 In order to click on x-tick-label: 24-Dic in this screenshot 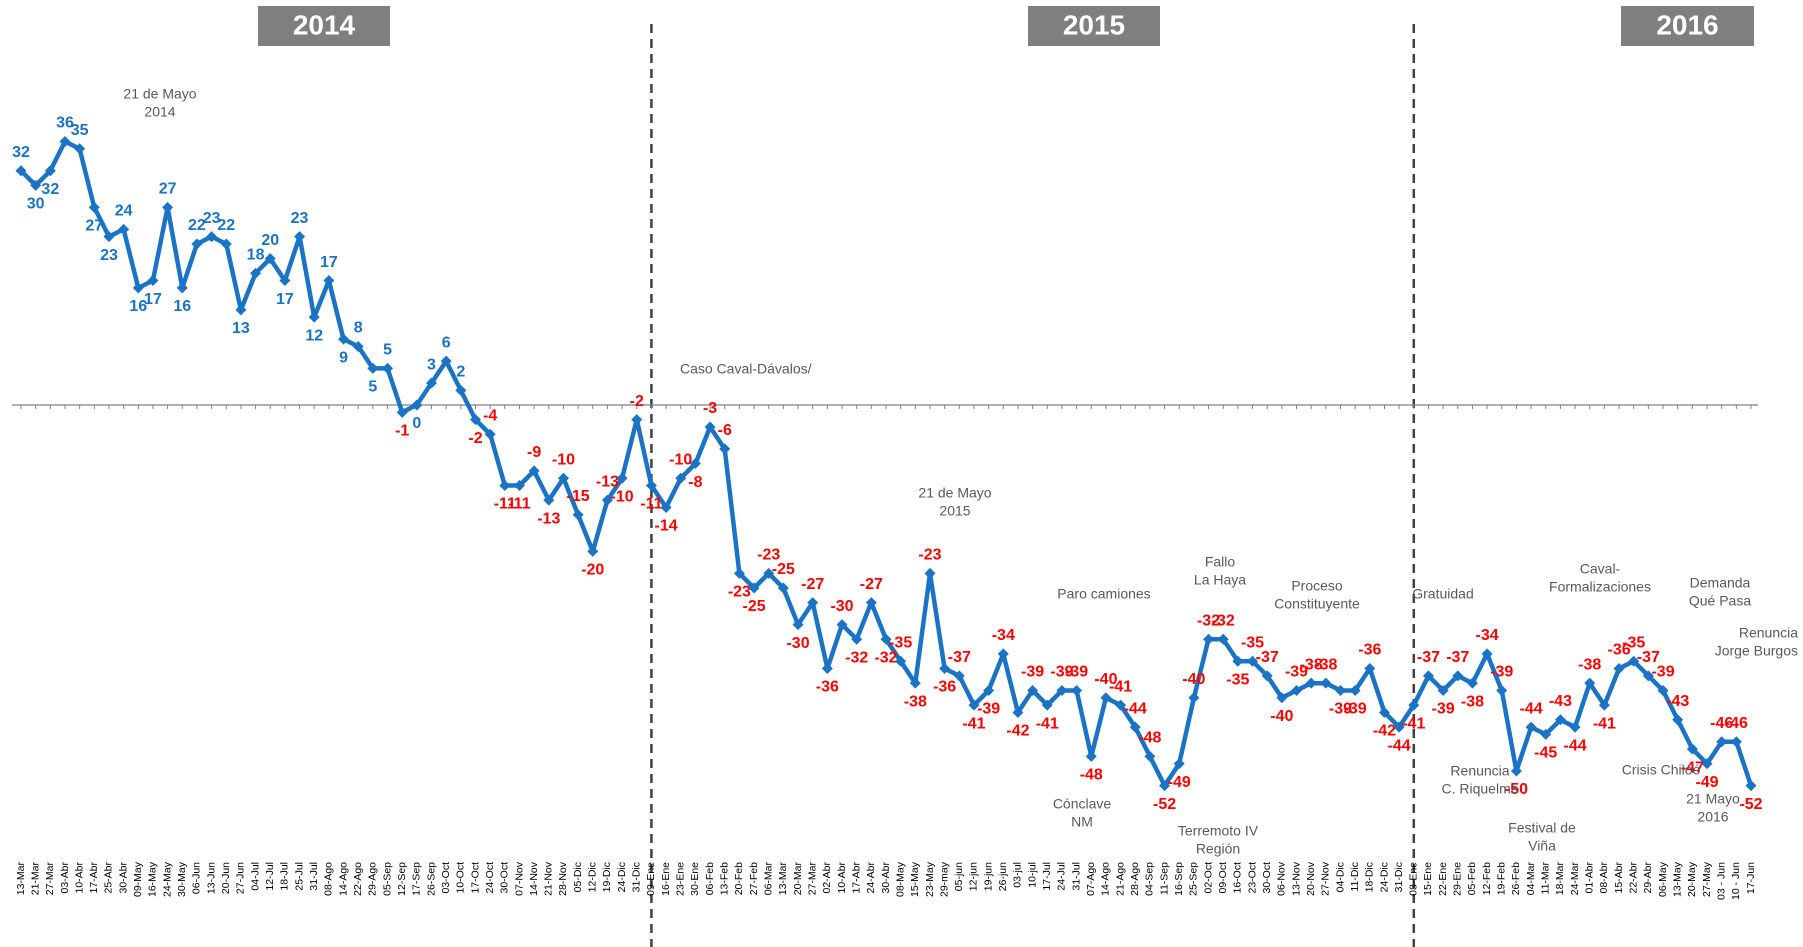, I will do `click(1384, 877)`.